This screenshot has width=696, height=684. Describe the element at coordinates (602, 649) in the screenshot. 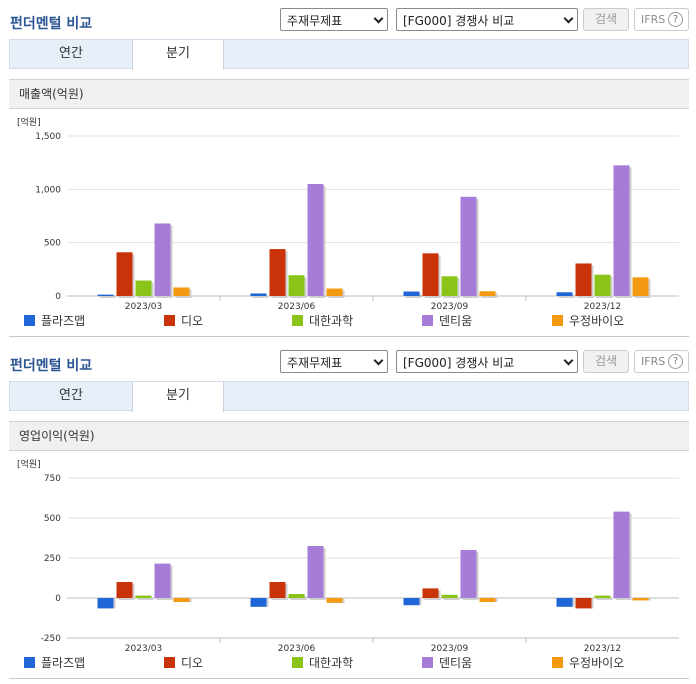

I see `x-tick-label: 2023/12` at that location.